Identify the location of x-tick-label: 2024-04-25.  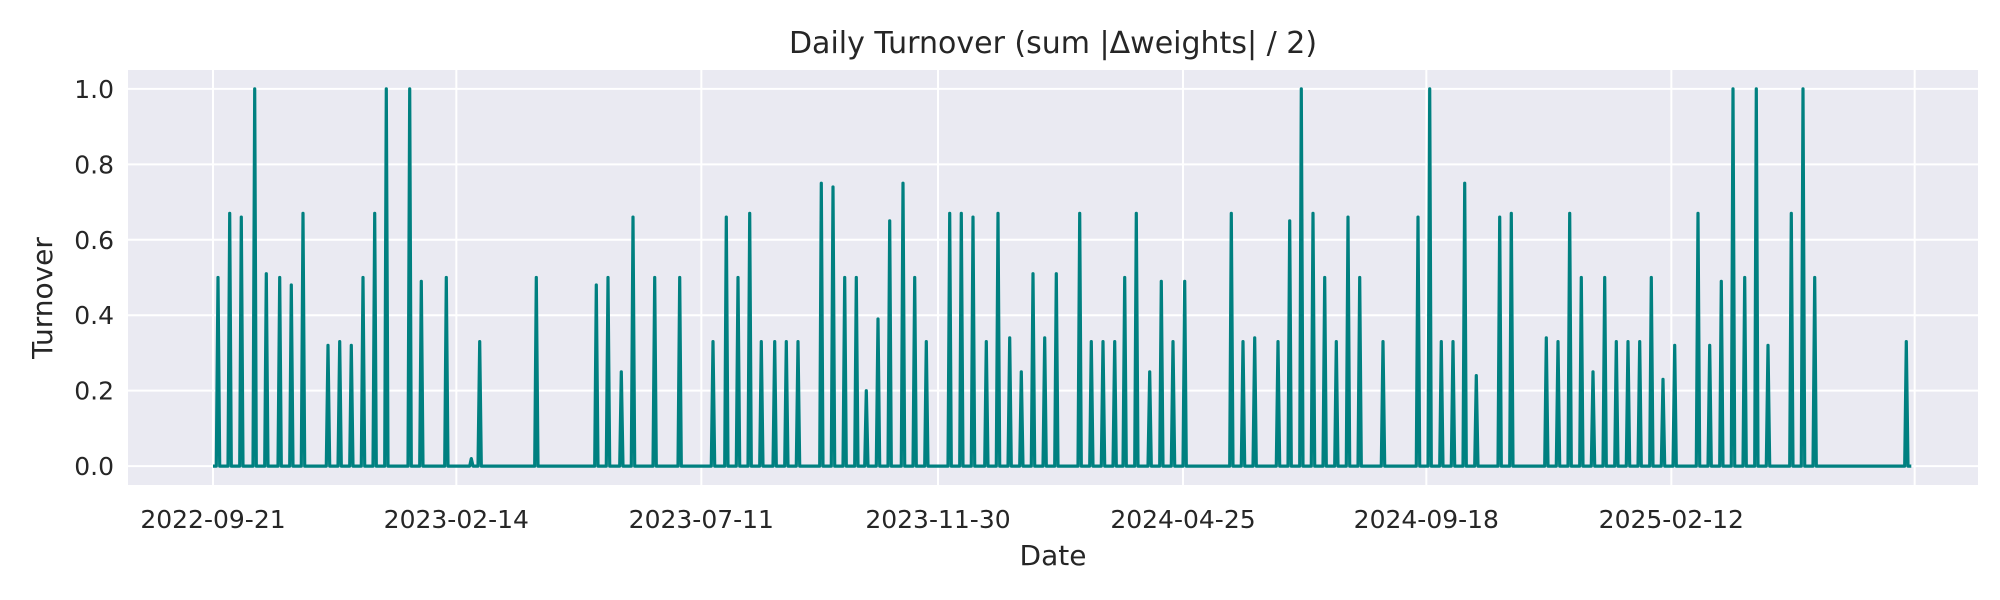
(1182, 519).